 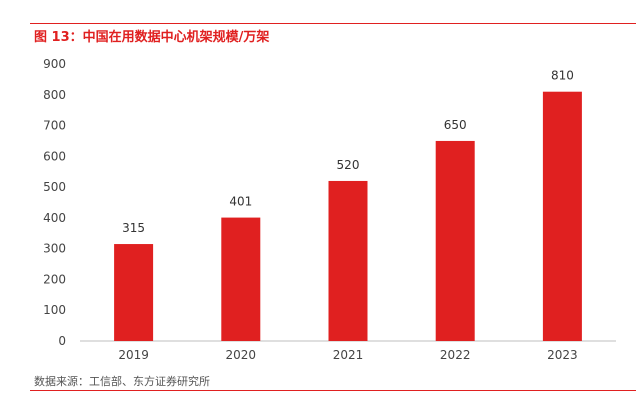 I want to click on top-rule, so click(x=333, y=23).